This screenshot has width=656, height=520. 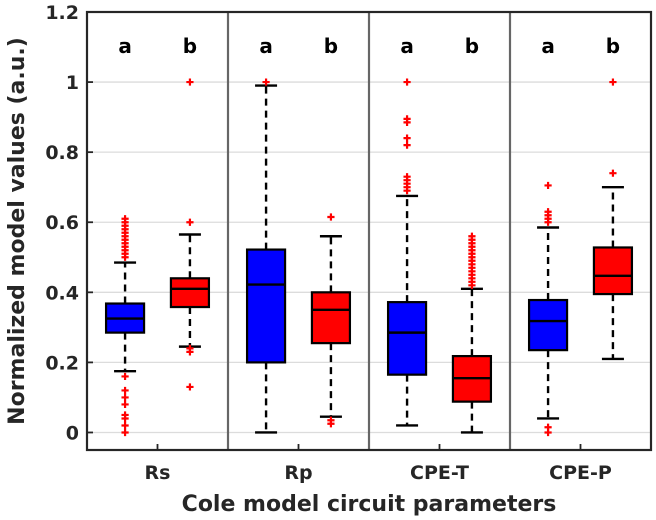 What do you see at coordinates (158, 473) in the screenshot?
I see `x-tick-label-rs: Rs` at bounding box center [158, 473].